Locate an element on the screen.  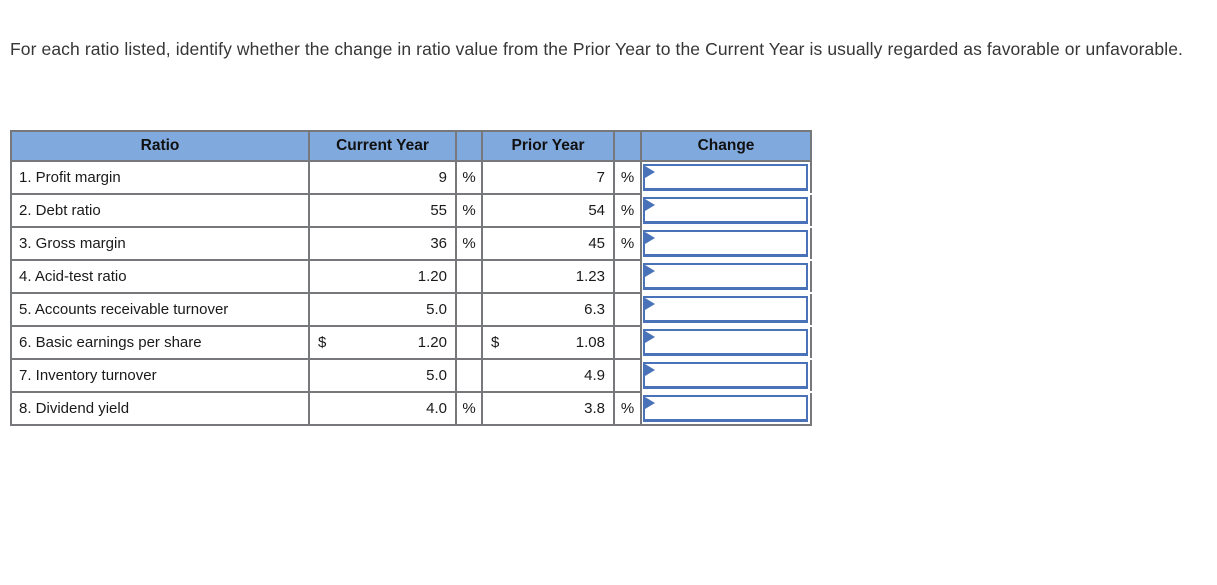
table-row: 8. Dividend yield 4.0 % 3.8 % is located at coordinates (411, 408).